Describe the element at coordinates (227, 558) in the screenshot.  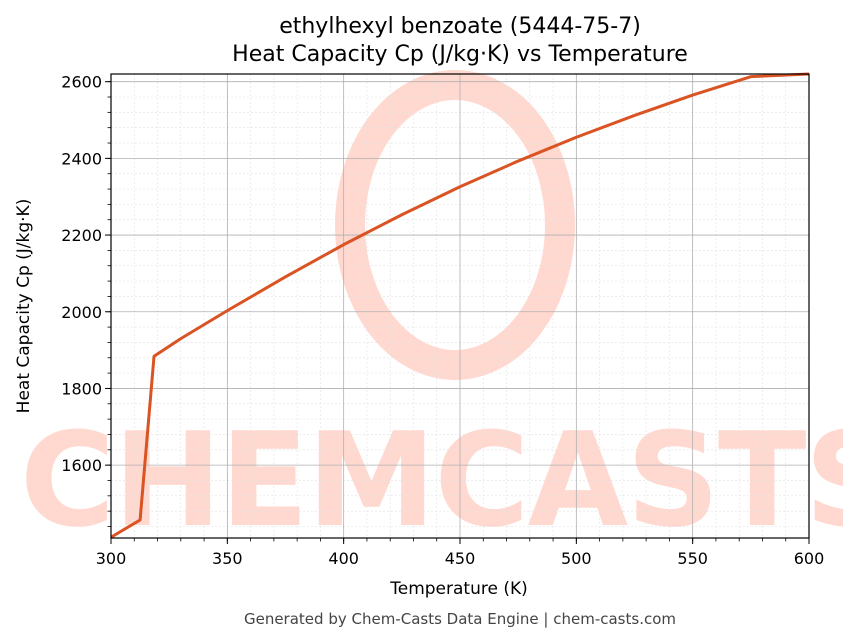
I see `x-tick-label: 350` at that location.